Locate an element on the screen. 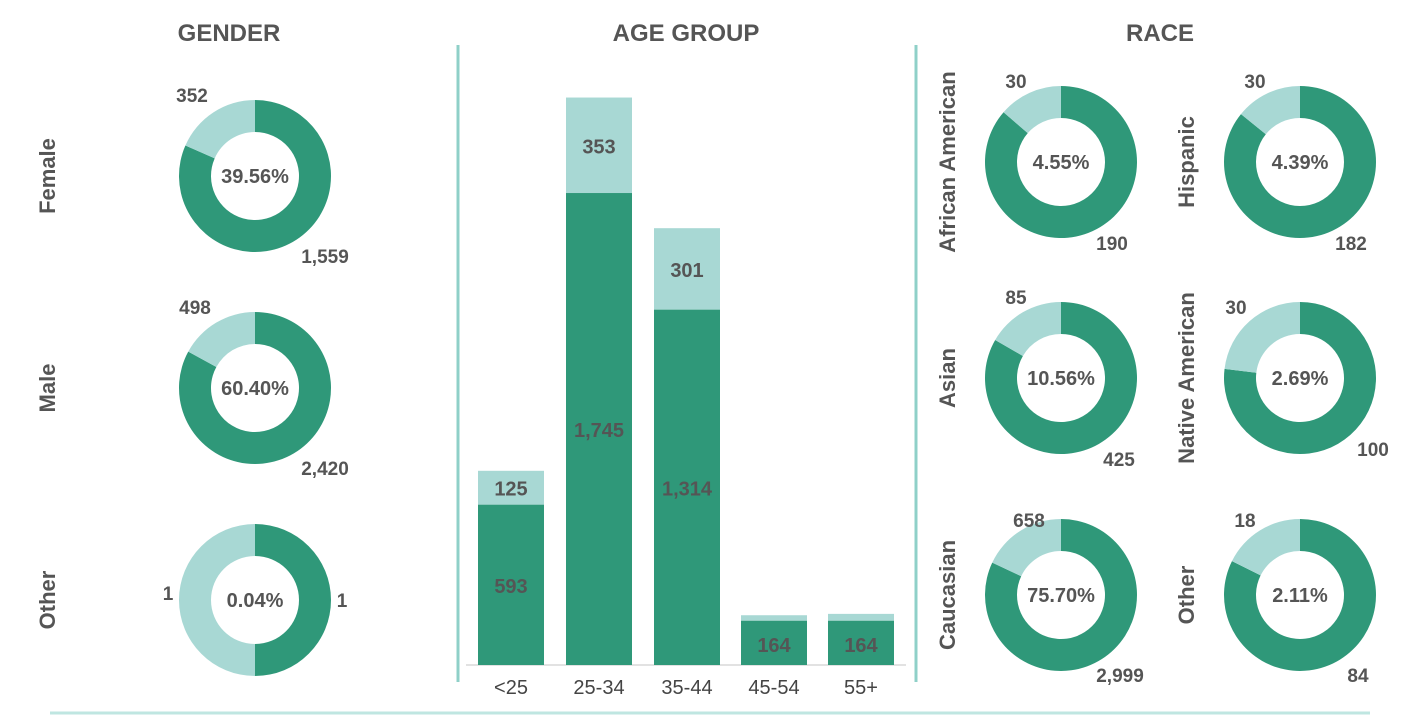 This screenshot has width=1404, height=716. gender-donut-female-light-value: 352 is located at coordinates (192, 96).